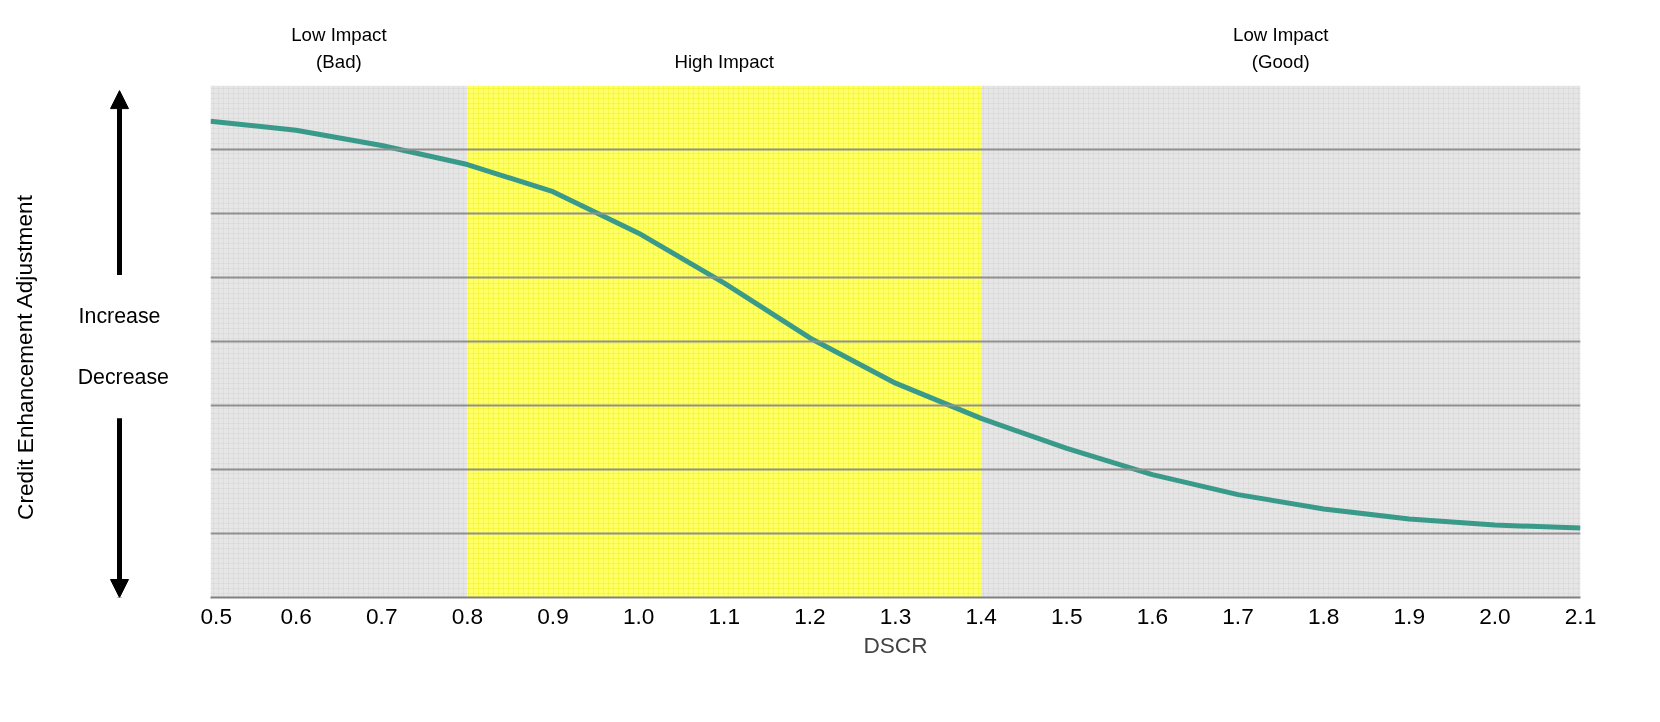 The width and height of the screenshot is (1660, 722). I want to click on x-tick-label: 2.0, so click(1495, 615).